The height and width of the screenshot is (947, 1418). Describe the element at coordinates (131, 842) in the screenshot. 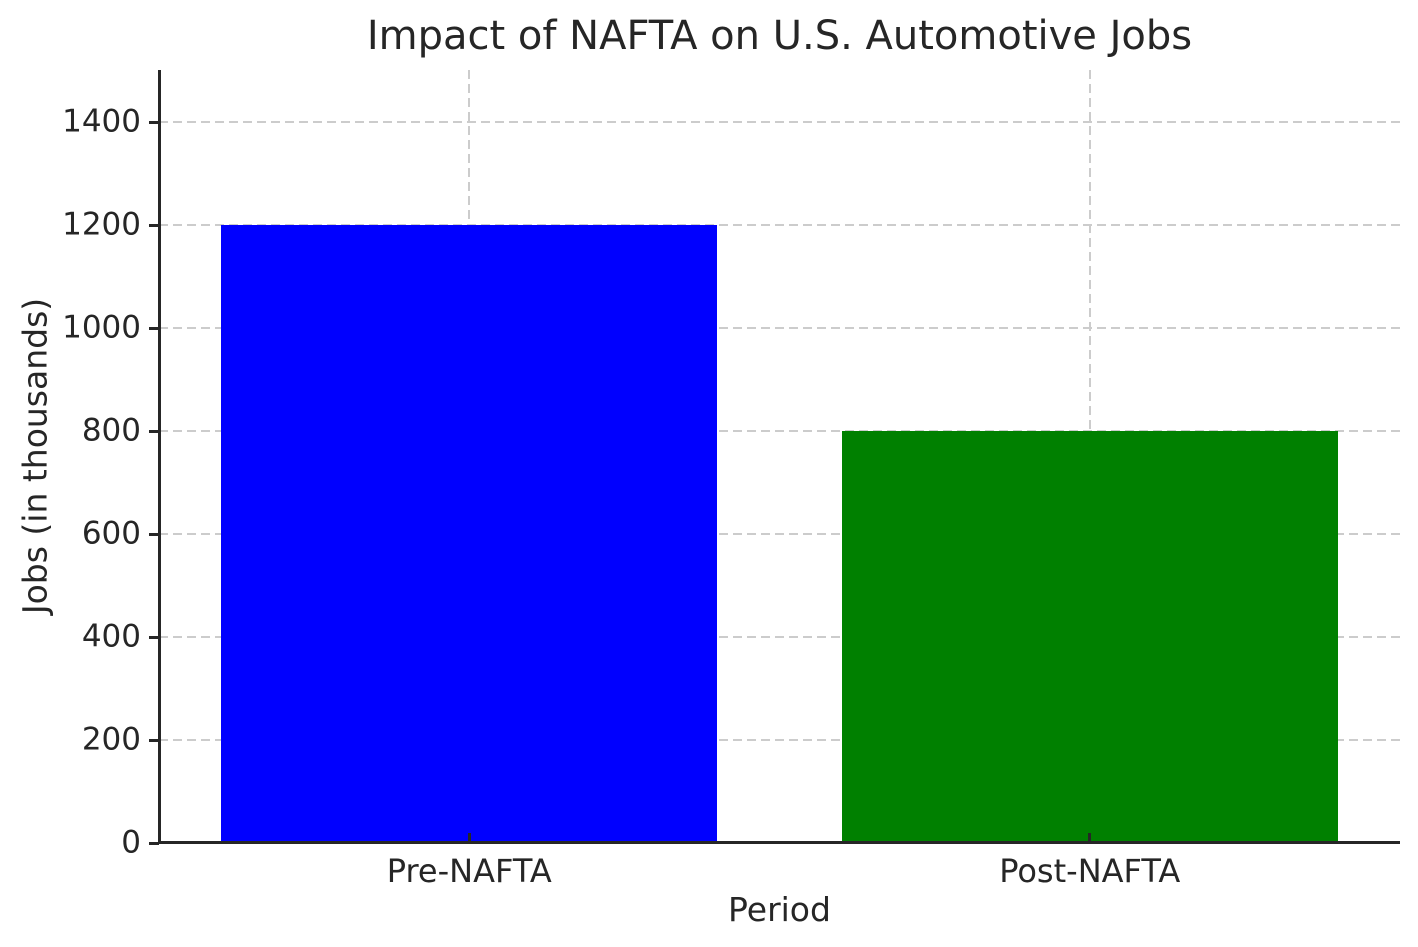

I see `y-tick-label-0: 0` at that location.